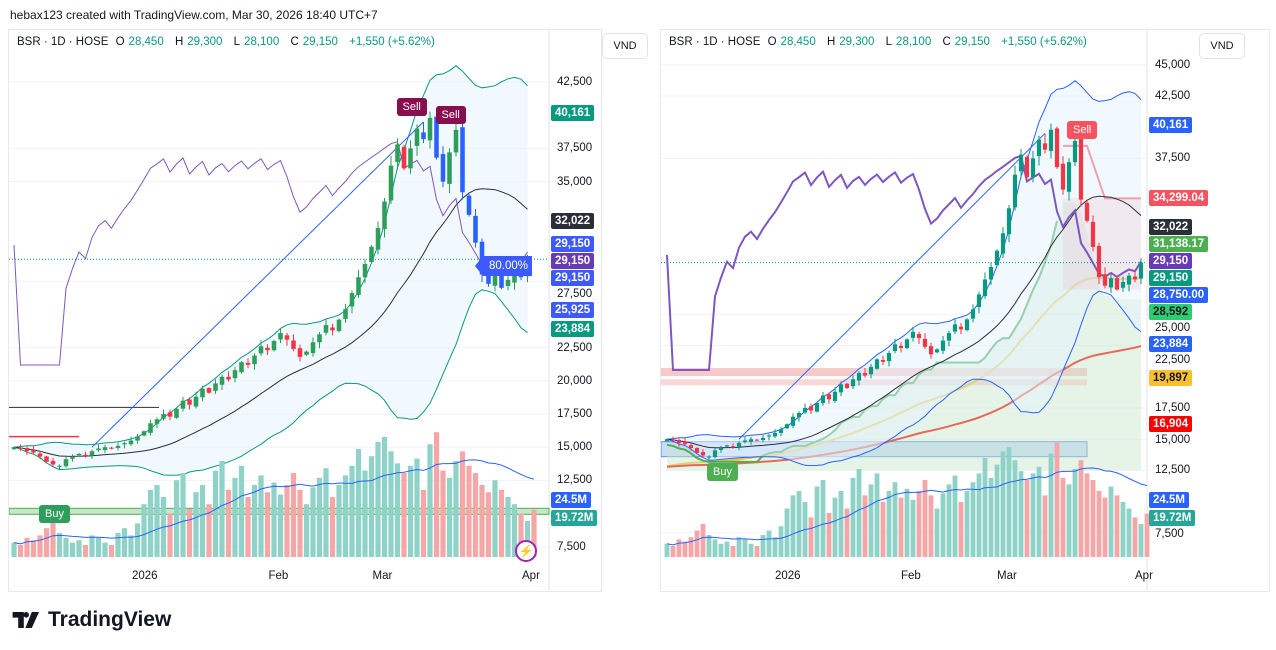  Describe the element at coordinates (946, 42) in the screenshot. I see `close-label: C` at that location.